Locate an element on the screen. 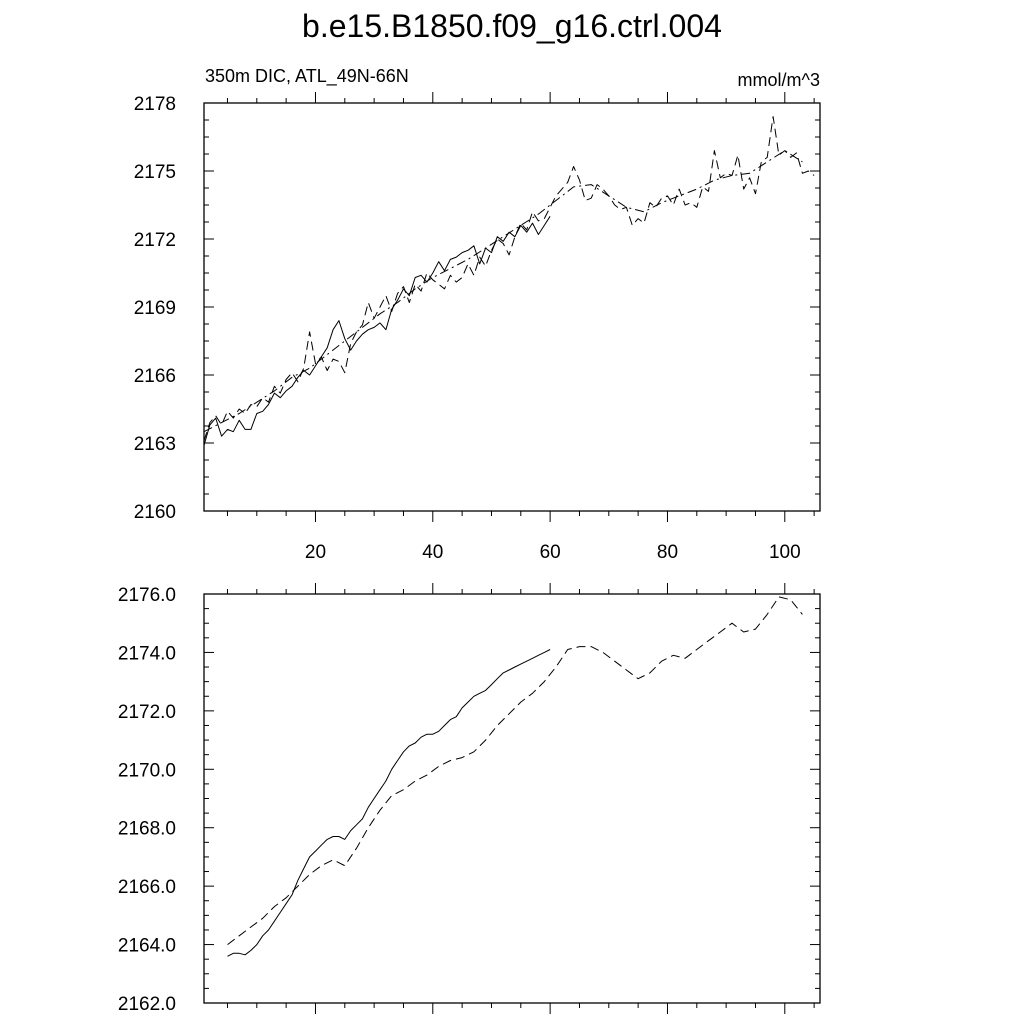 This screenshot has height=1024, width=1024. x-tick-label: 60 is located at coordinates (550, 552).